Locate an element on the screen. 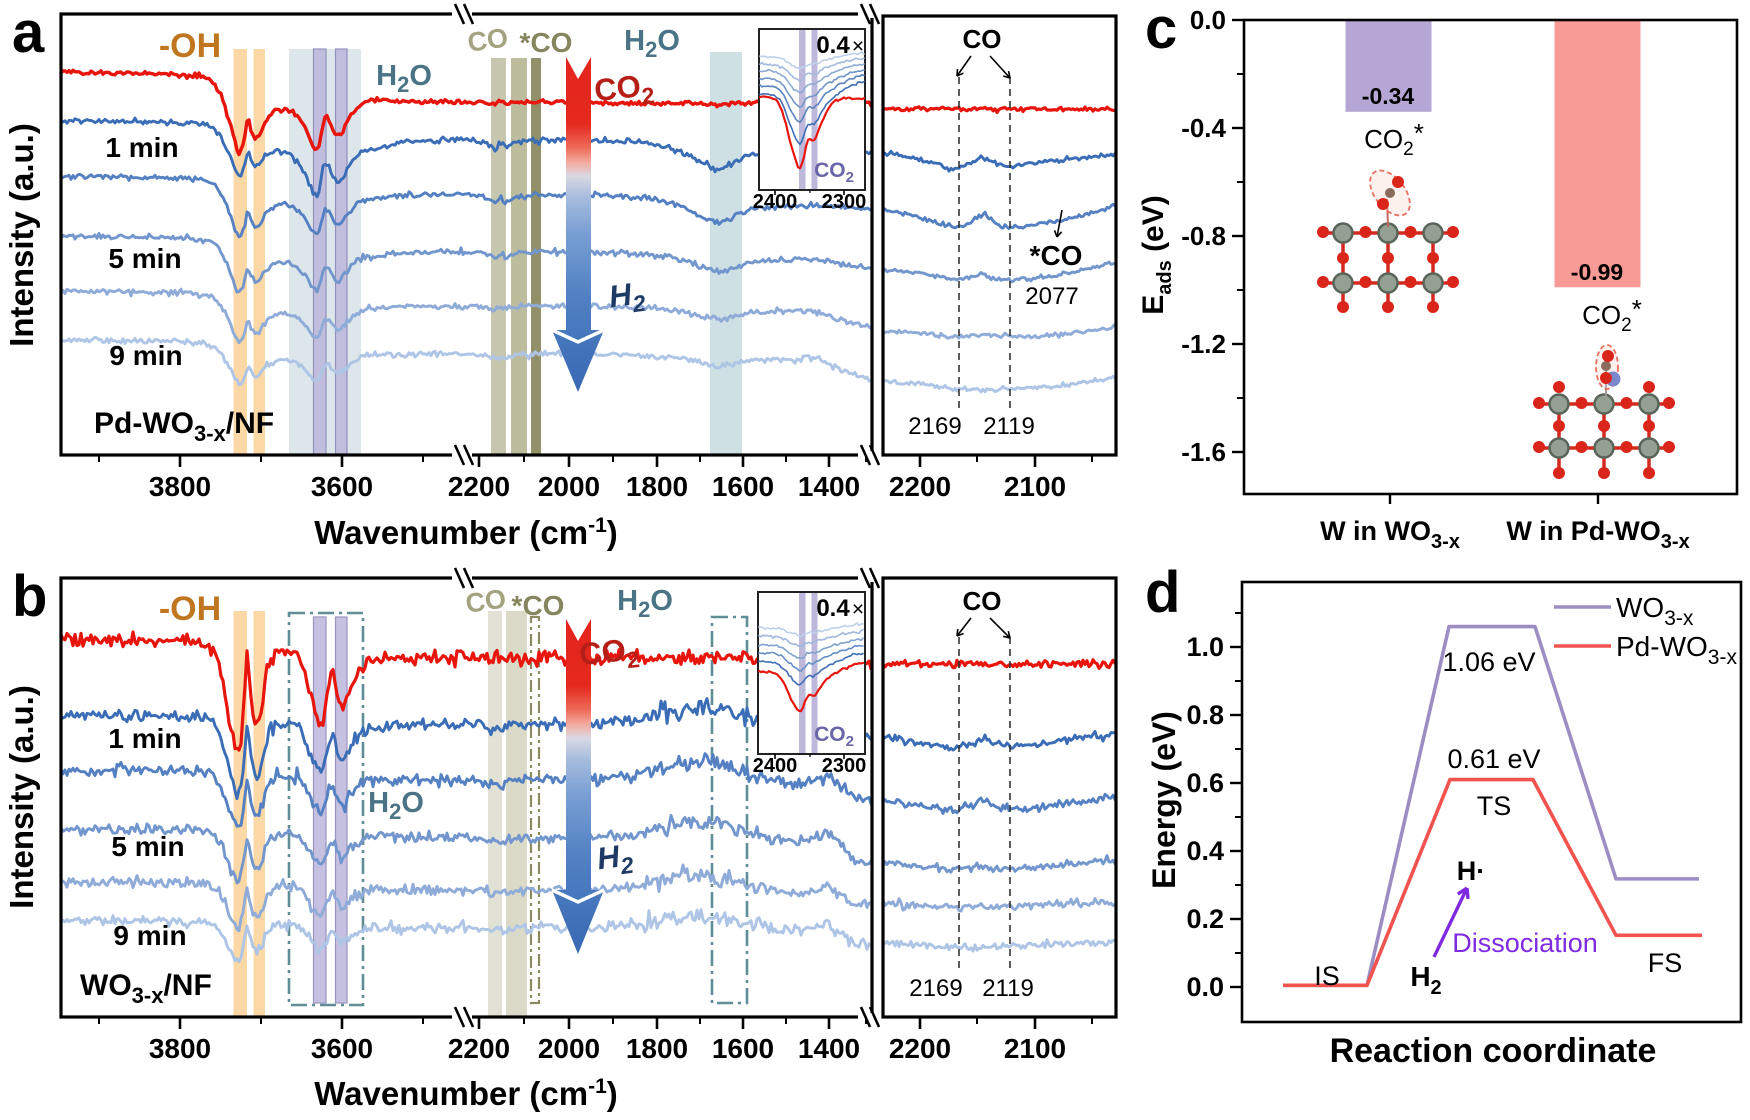 This screenshot has height=1120, width=1750. svg-text: d is located at coordinates (1162, 592).